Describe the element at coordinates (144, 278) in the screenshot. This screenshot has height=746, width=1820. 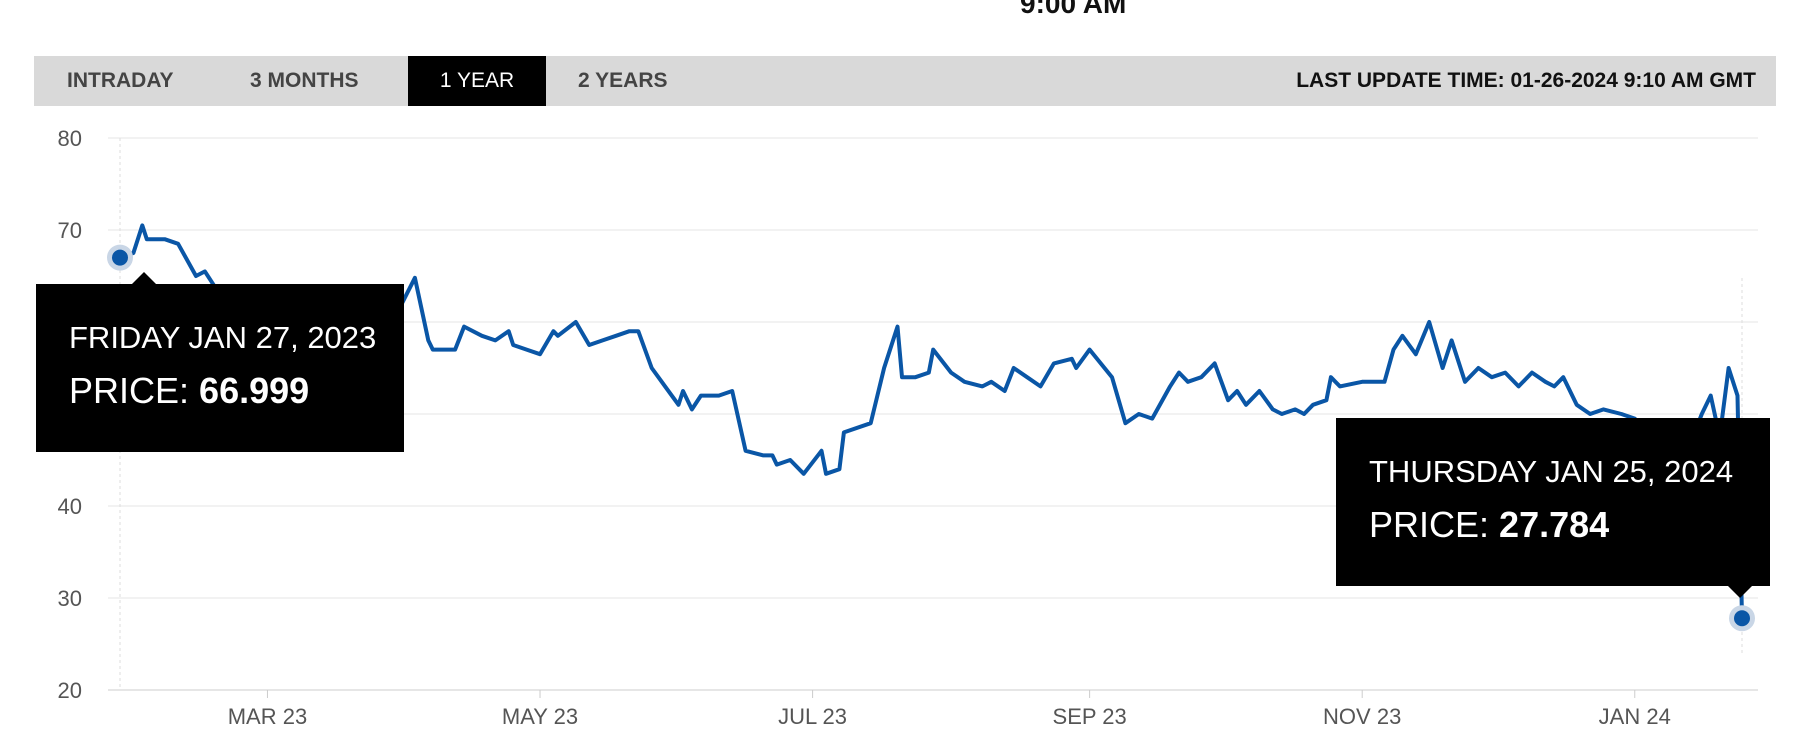
I see `tooltip-start-arrow` at that location.